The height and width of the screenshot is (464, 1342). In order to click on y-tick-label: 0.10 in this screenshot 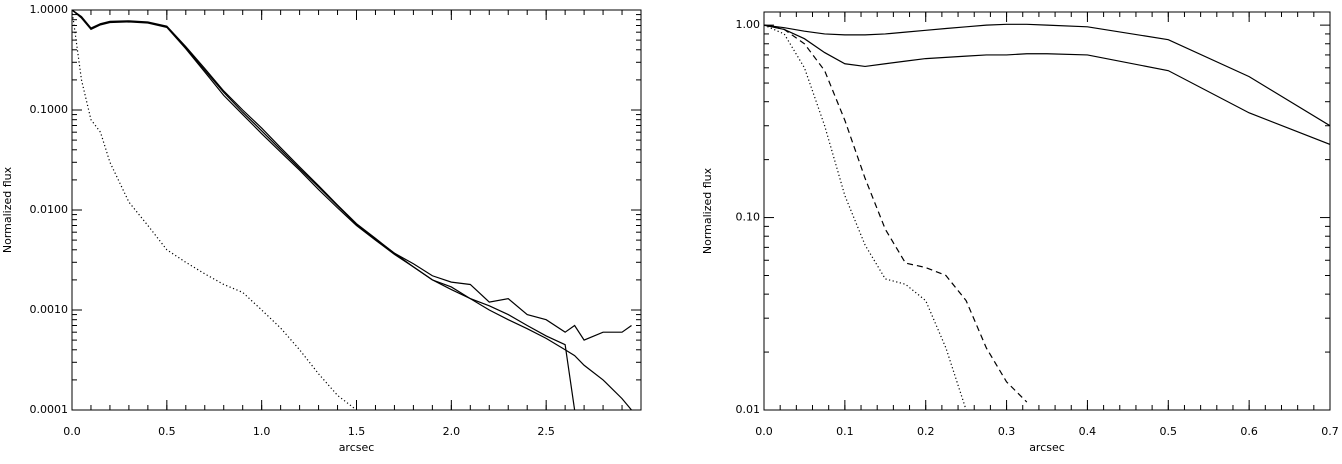, I will do `click(748, 217)`.